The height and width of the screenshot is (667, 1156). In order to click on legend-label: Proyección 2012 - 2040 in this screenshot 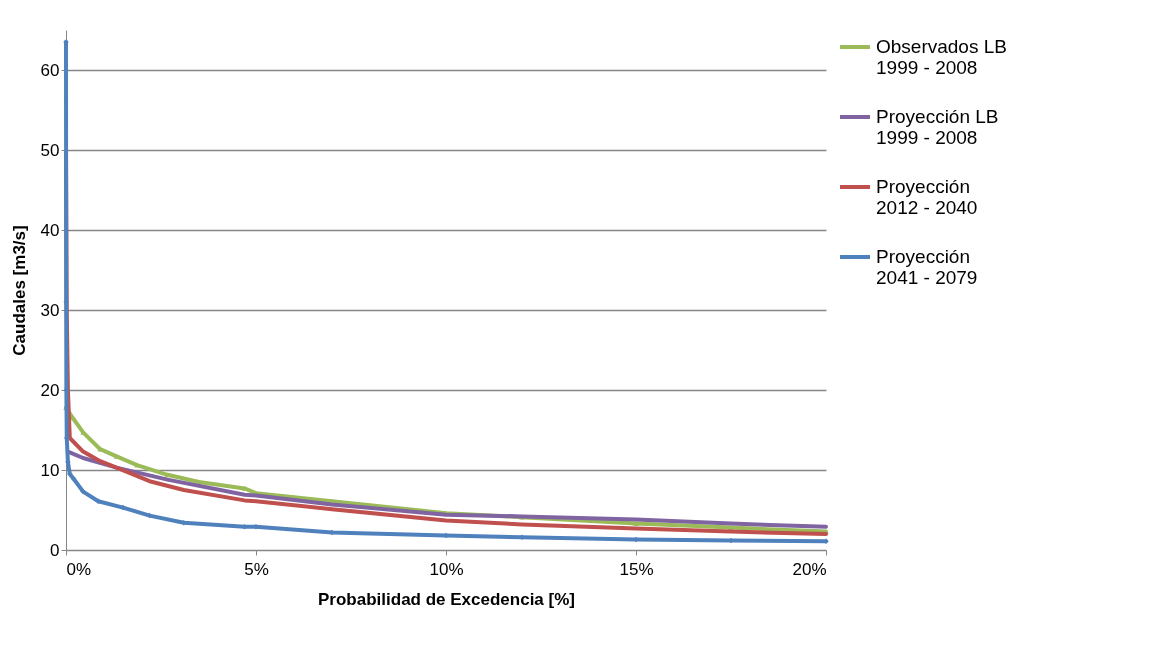, I will do `click(927, 197)`.